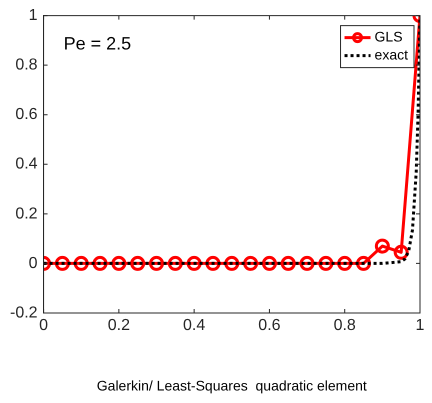 The width and height of the screenshot is (432, 403). I want to click on x-axis-title: Galerkin/ Least-Squares quadratic element, so click(231, 385).